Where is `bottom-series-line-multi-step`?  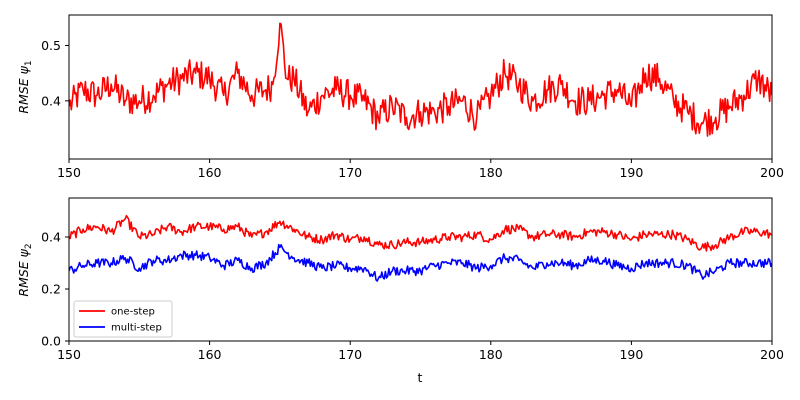
bottom-series-line-multi-step is located at coordinates (420, 262).